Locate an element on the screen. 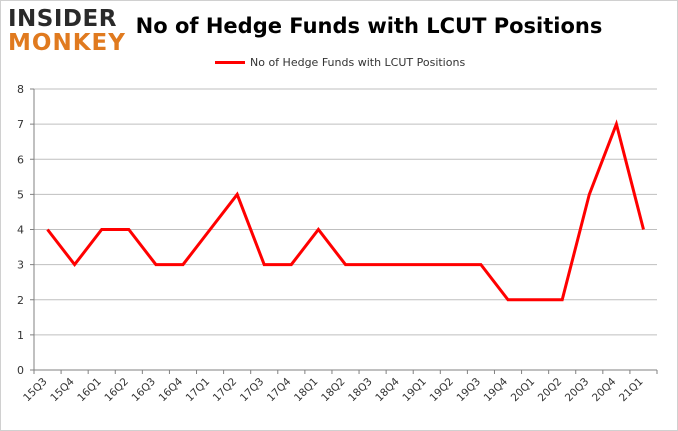 The image size is (678, 431). x-tick-label: 19Q3 is located at coordinates (469, 390).